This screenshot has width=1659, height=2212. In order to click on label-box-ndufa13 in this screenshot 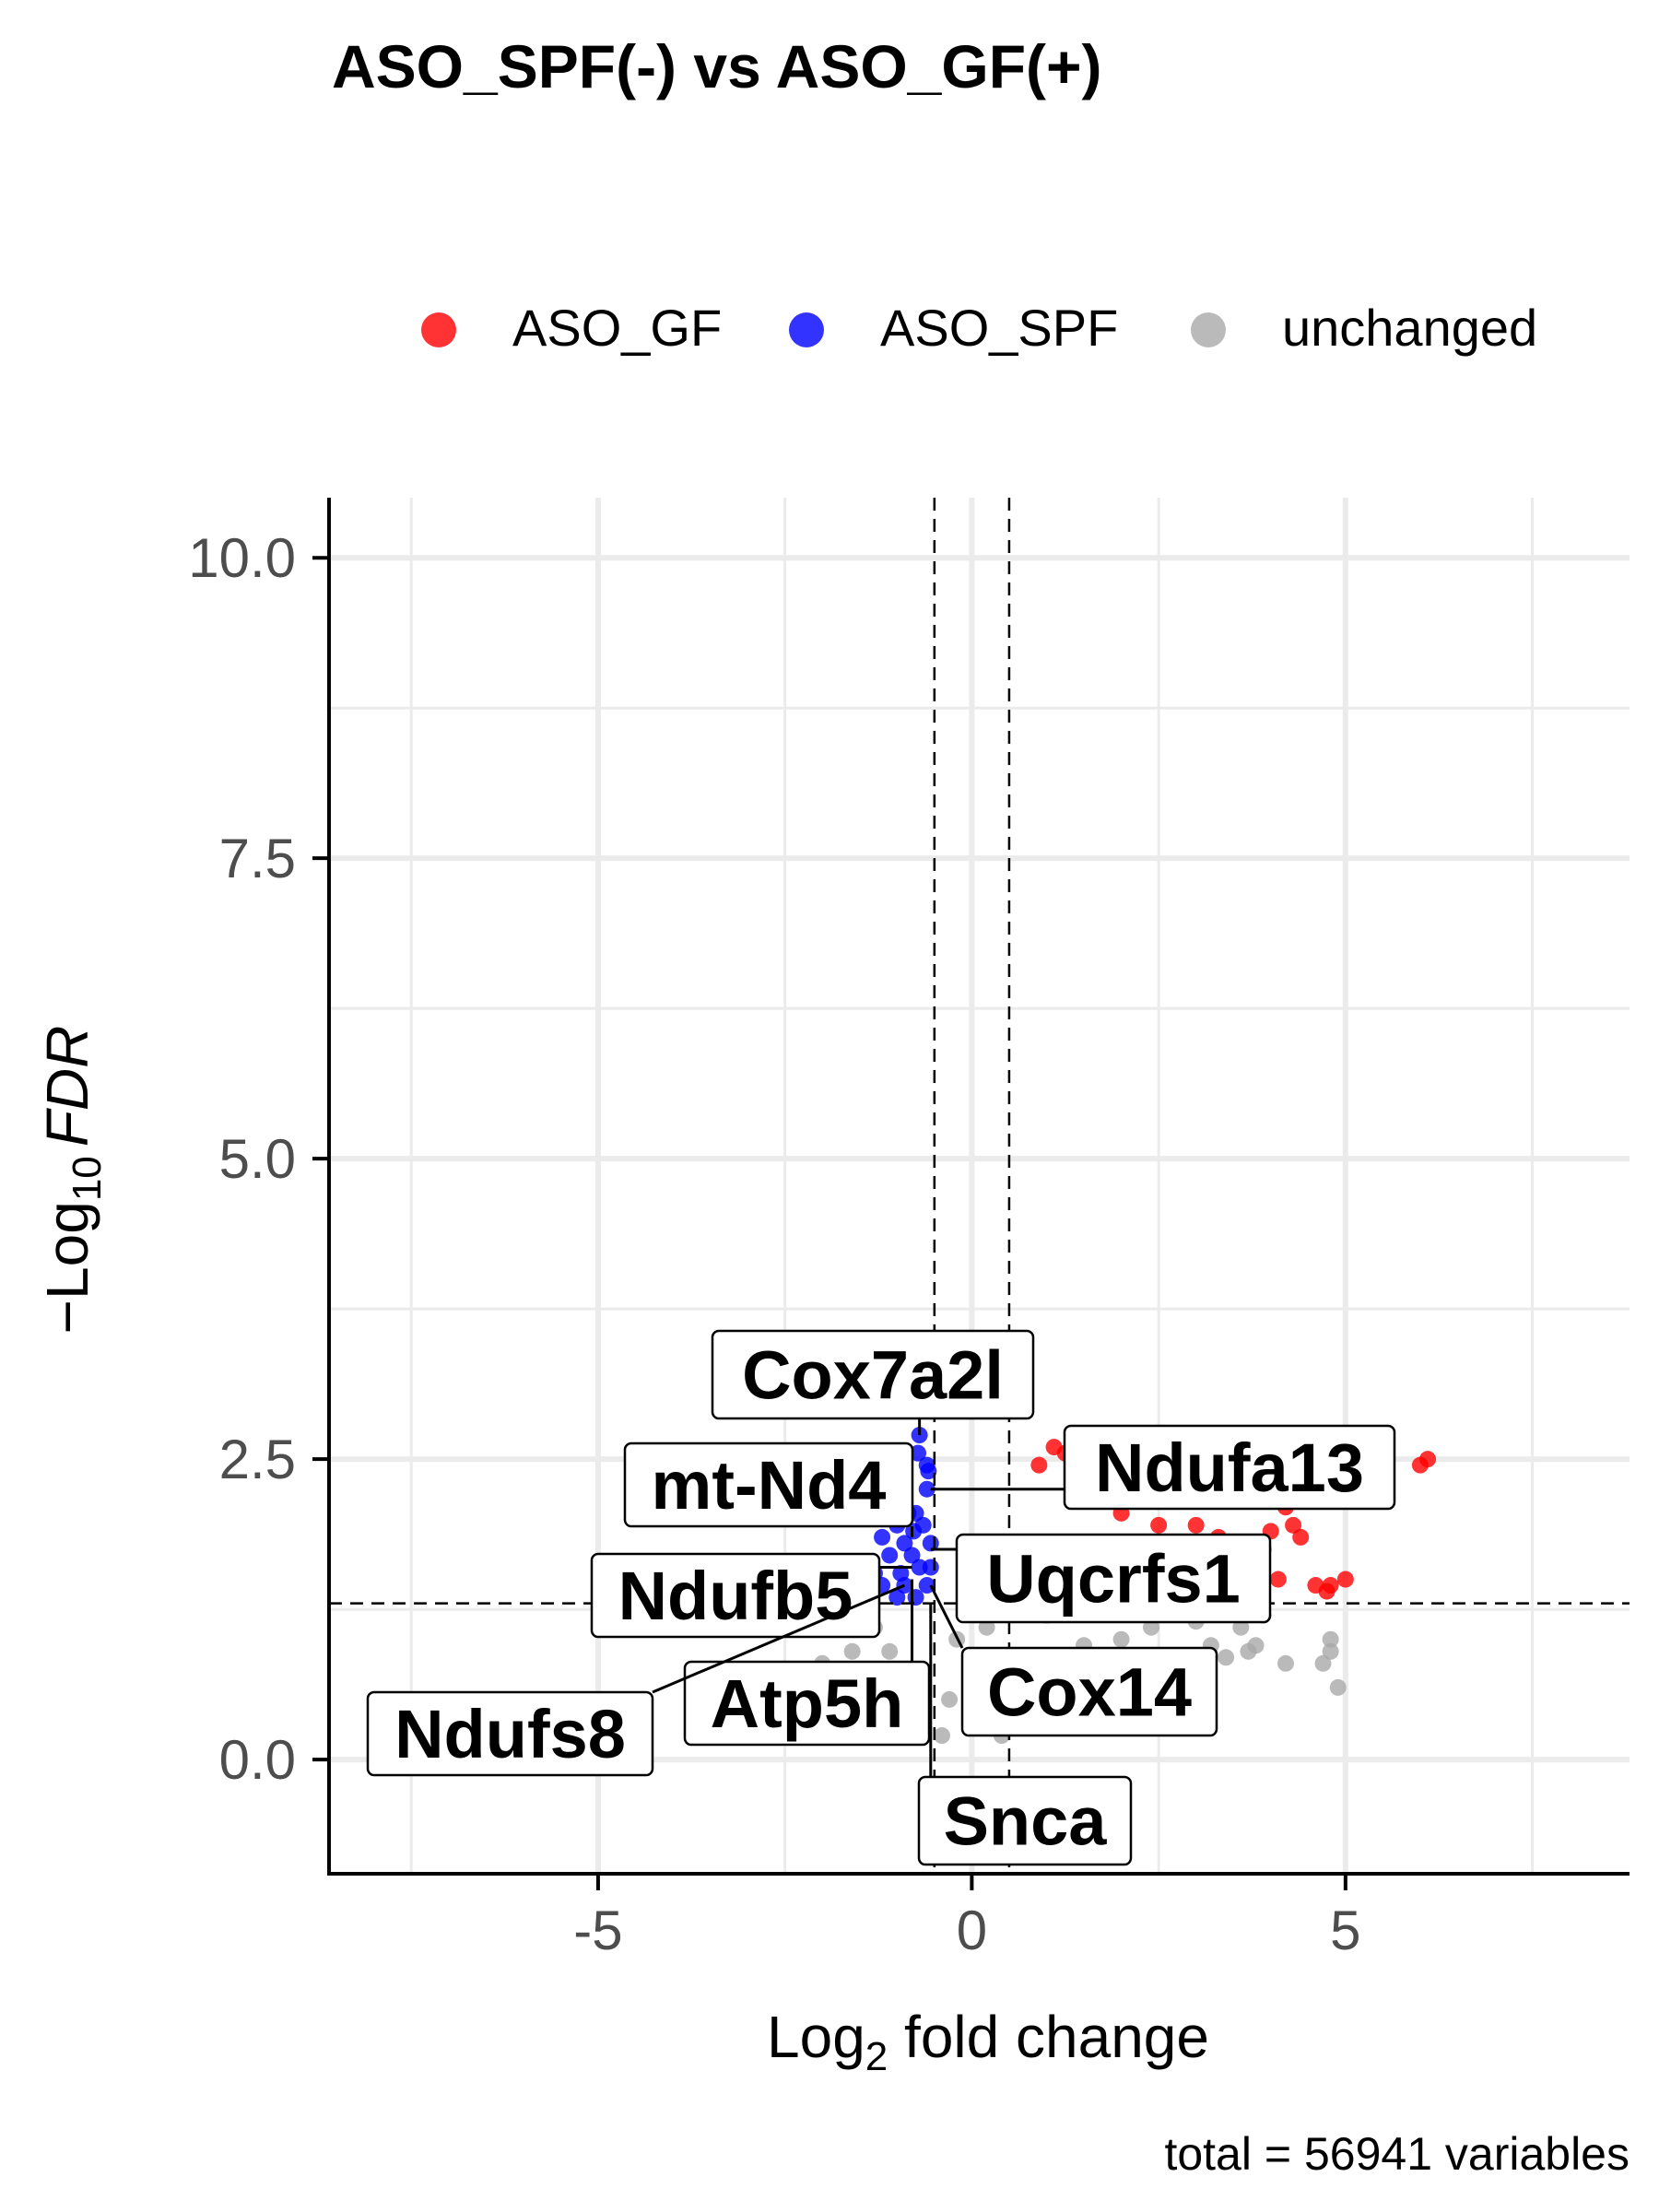, I will do `click(1229, 1467)`.